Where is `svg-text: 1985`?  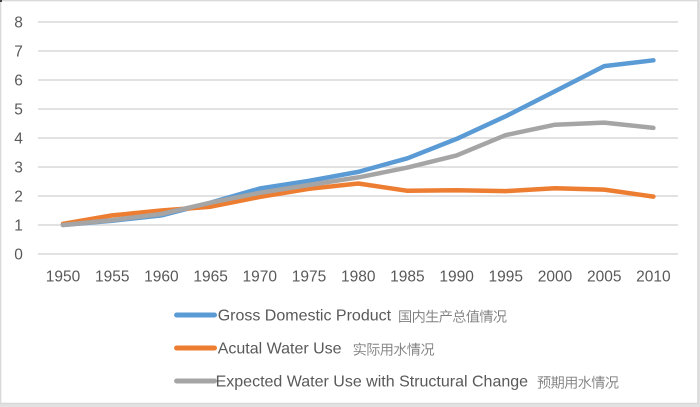
svg-text: 1985 is located at coordinates (407, 277).